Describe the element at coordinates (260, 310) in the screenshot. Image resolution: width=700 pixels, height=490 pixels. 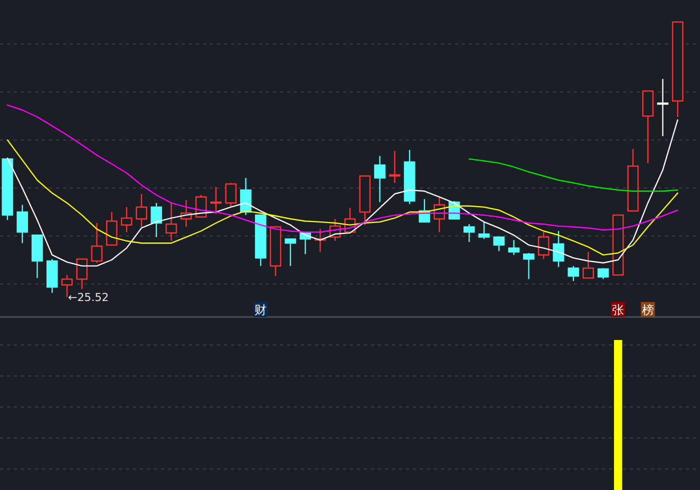
I see `text: 财` at that location.